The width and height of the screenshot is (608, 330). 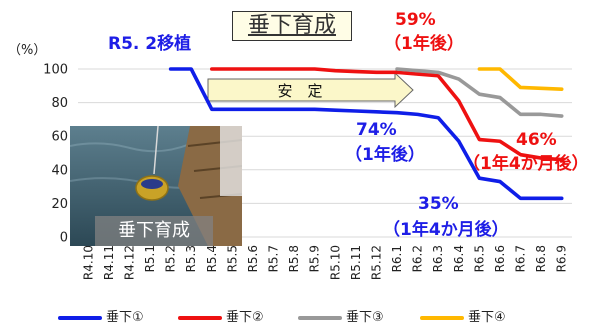 What do you see at coordinates (315, 258) in the screenshot?
I see `x-tick-label-R5.9: R5.9` at bounding box center [315, 258].